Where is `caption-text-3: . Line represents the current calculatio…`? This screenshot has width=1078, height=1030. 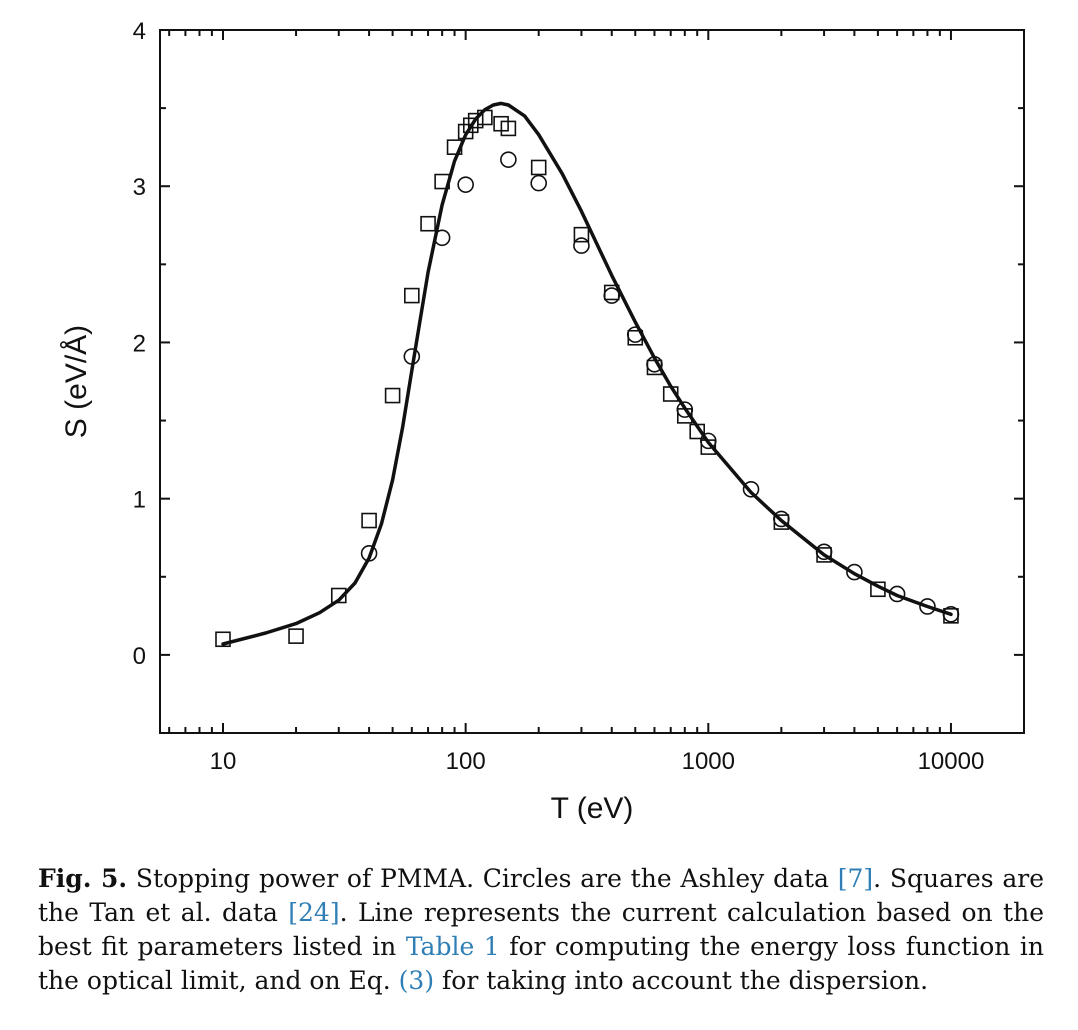 caption-text-3: . Line represents the current calculatio… is located at coordinates (541, 929).